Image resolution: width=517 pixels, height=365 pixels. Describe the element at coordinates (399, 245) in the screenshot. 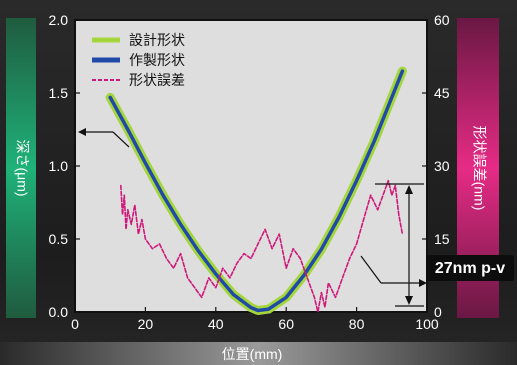

I see `pv-dimension` at that location.